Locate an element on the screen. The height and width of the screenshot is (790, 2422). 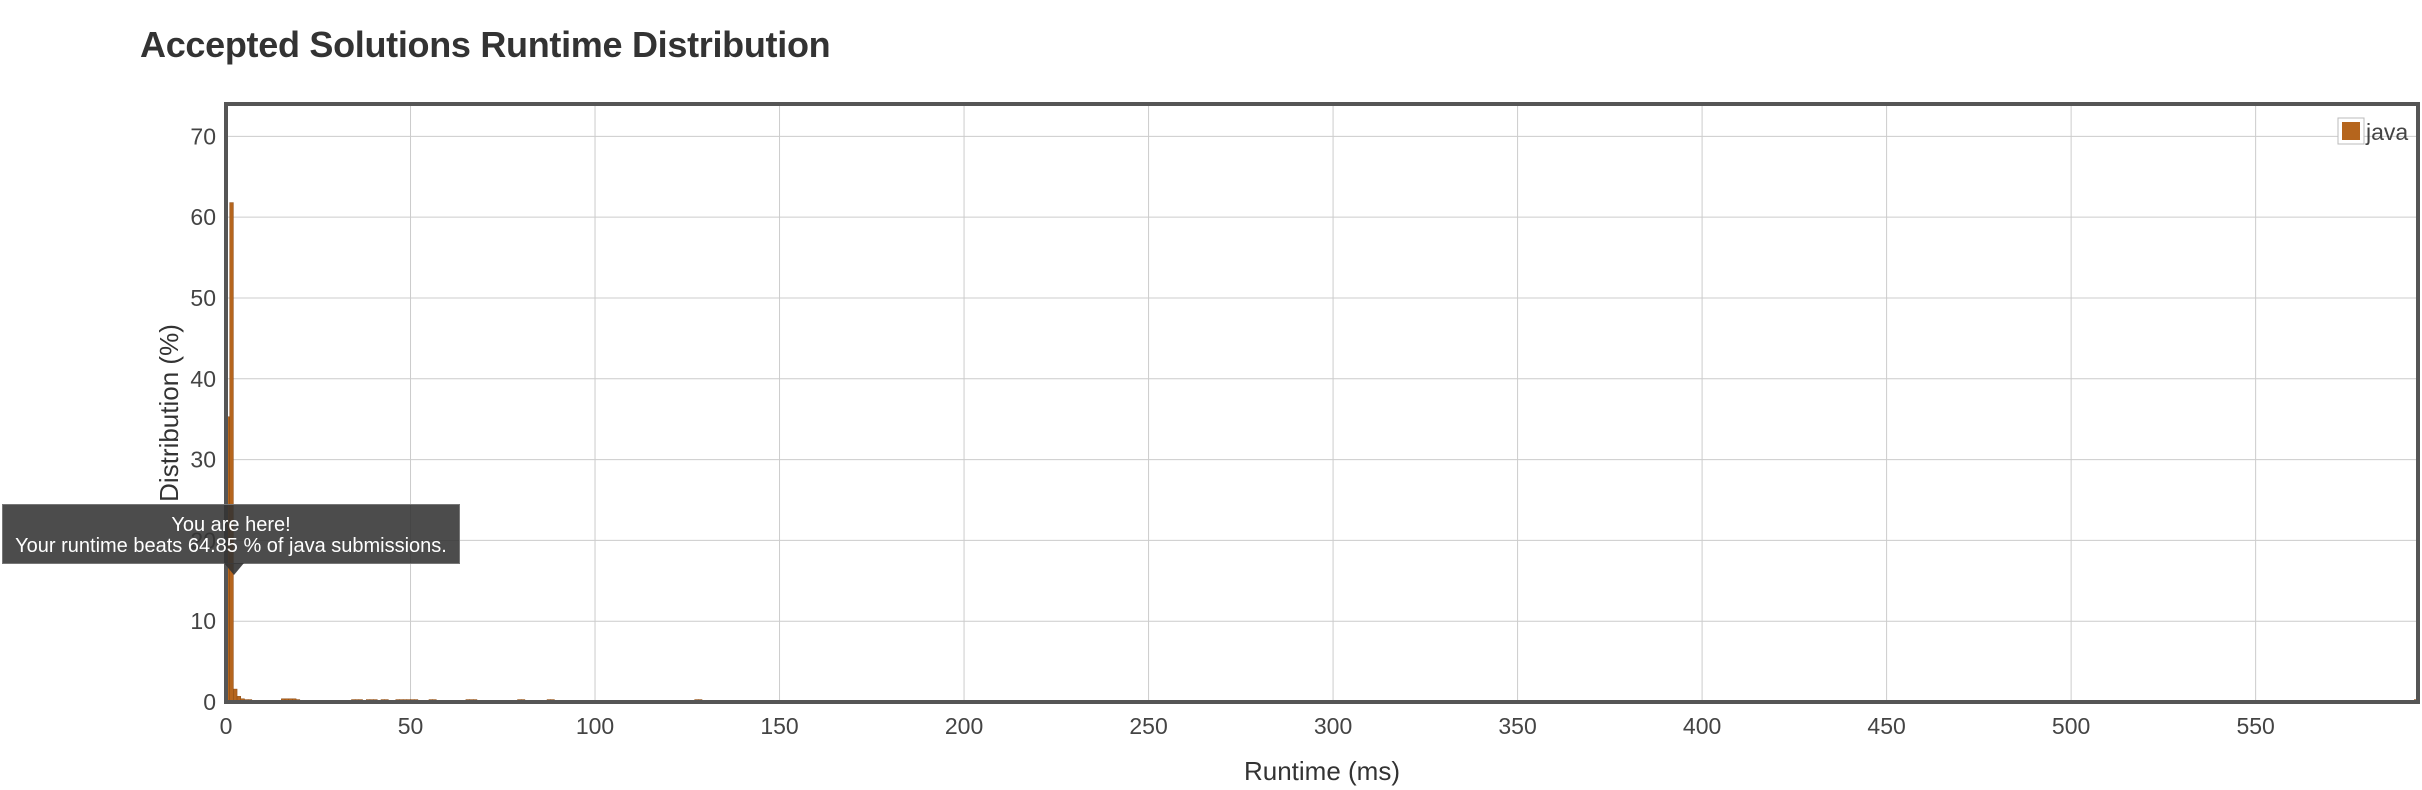
y-tick-label: 30 is located at coordinates (203, 460).